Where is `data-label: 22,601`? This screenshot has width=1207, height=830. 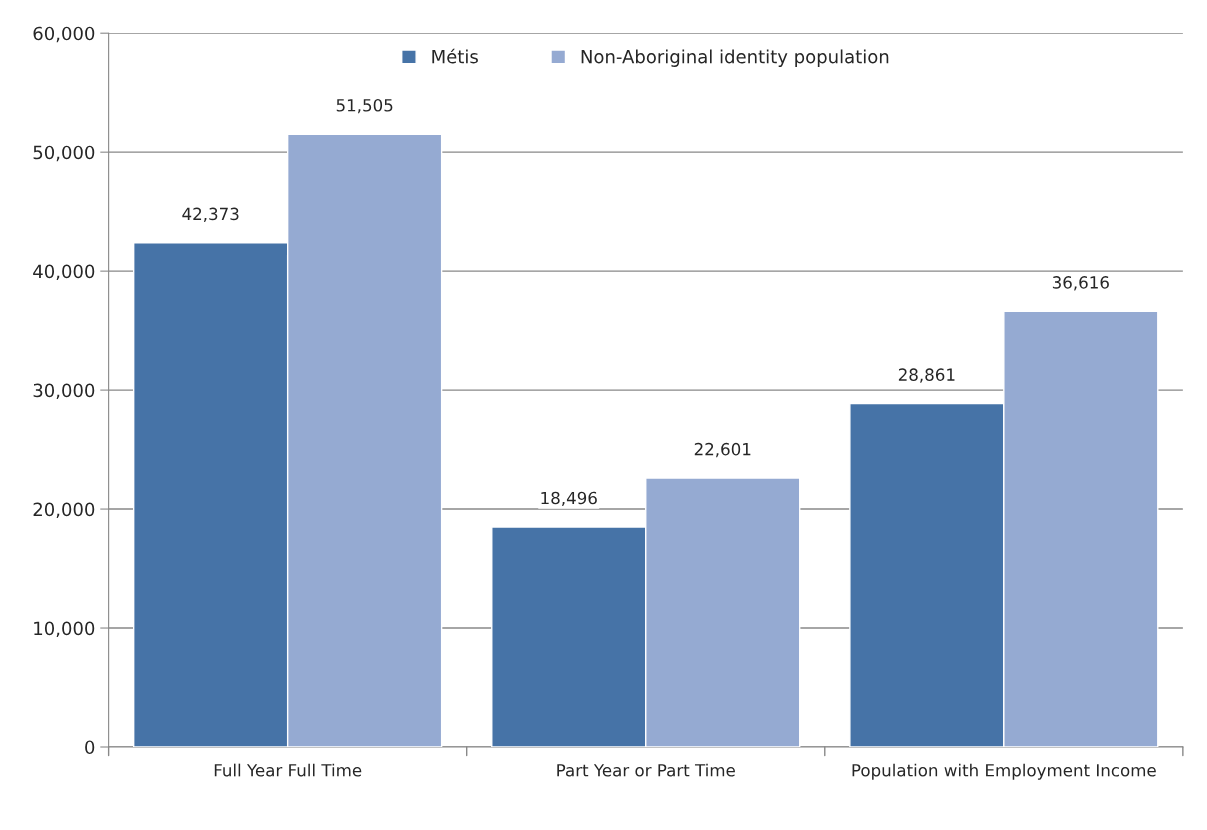 data-label: 22,601 is located at coordinates (722, 450).